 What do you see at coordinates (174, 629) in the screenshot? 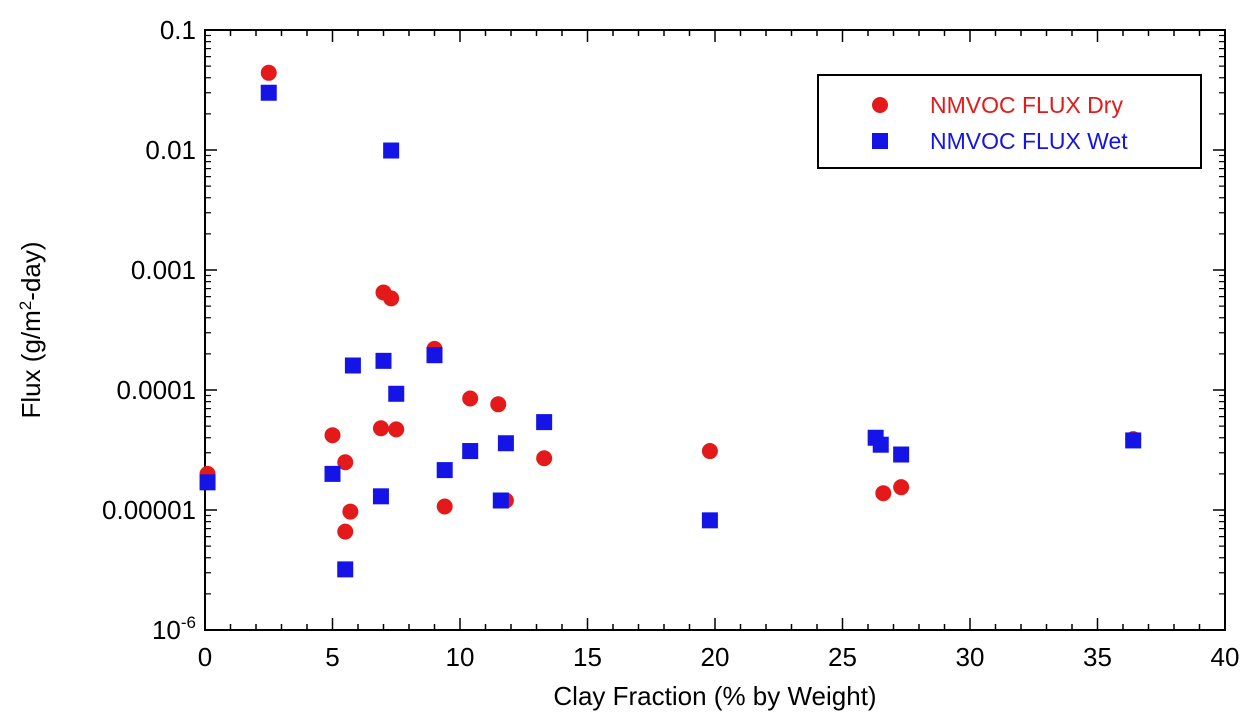
I see `y-tick-label: 10-6` at bounding box center [174, 629].